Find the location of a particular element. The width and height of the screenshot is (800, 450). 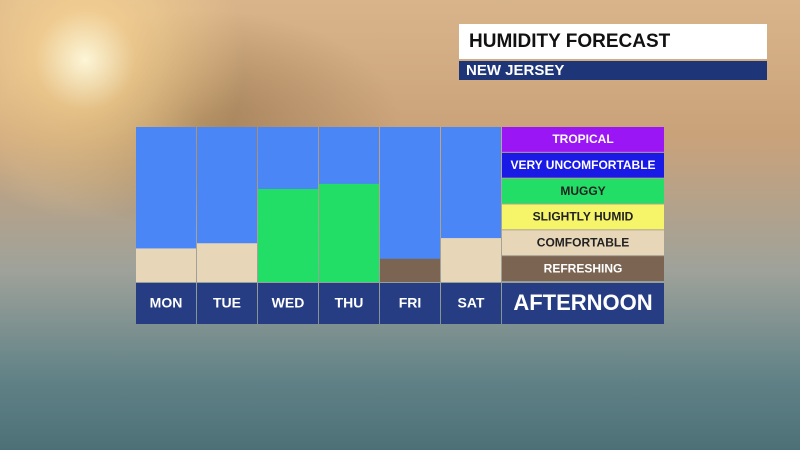

legend-label: VERY UNCOMFORTABLE is located at coordinates (582, 165).